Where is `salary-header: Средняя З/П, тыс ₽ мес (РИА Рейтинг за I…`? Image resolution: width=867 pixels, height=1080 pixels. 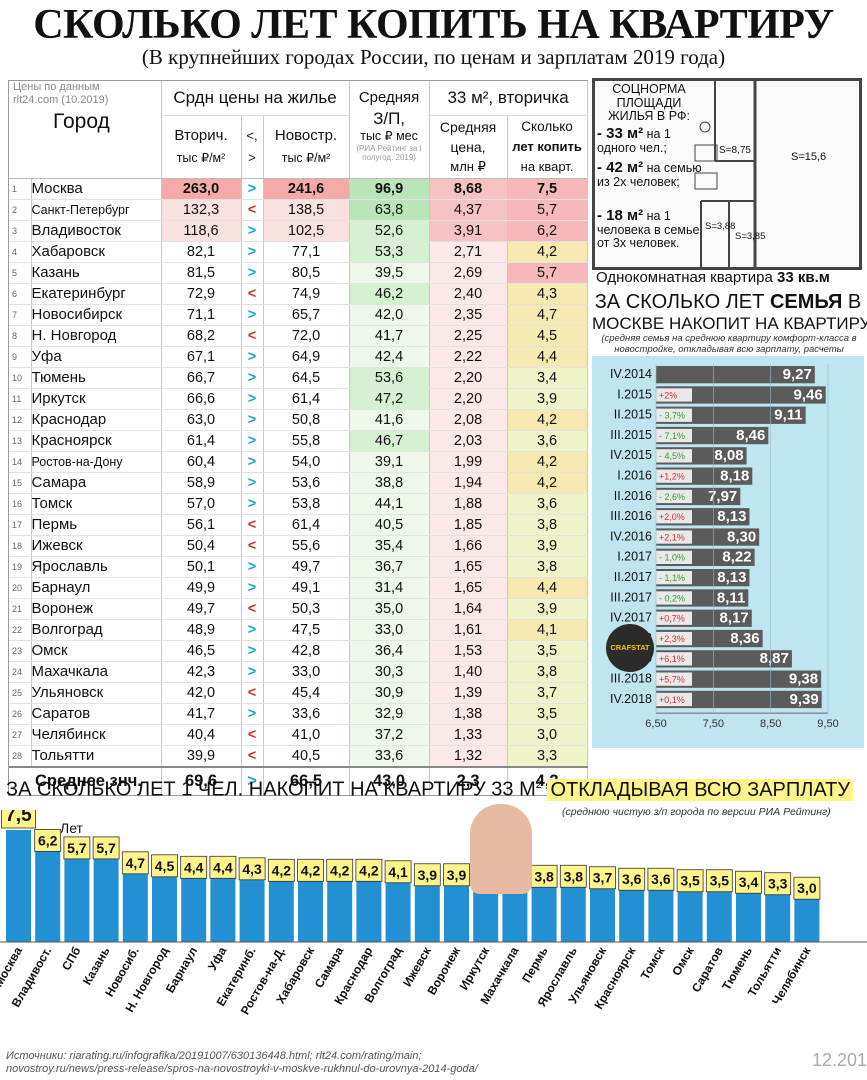
salary-header: Средняя З/П, тыс ₽ мес (РИА Рейтинг за I… is located at coordinates (389, 130).